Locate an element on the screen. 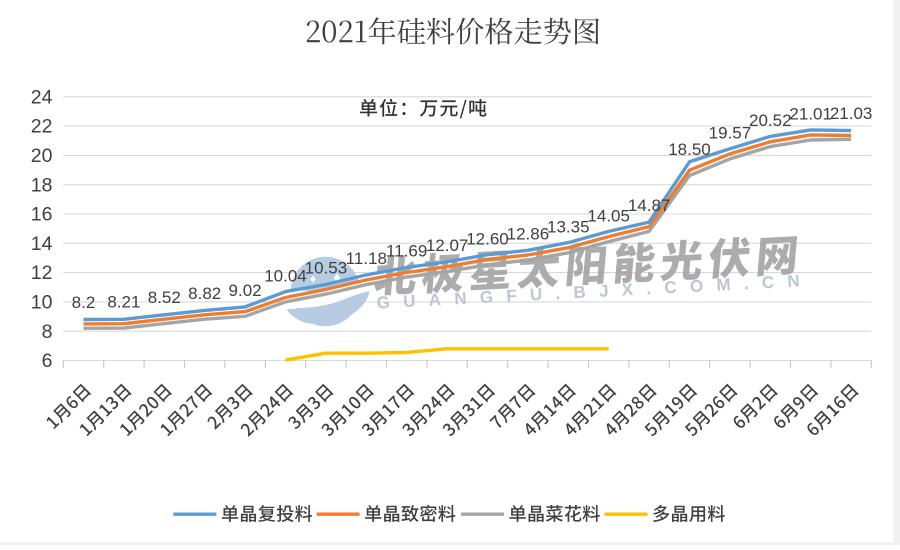 The height and width of the screenshot is (550, 900). svg-text: 20.52 is located at coordinates (770, 120).